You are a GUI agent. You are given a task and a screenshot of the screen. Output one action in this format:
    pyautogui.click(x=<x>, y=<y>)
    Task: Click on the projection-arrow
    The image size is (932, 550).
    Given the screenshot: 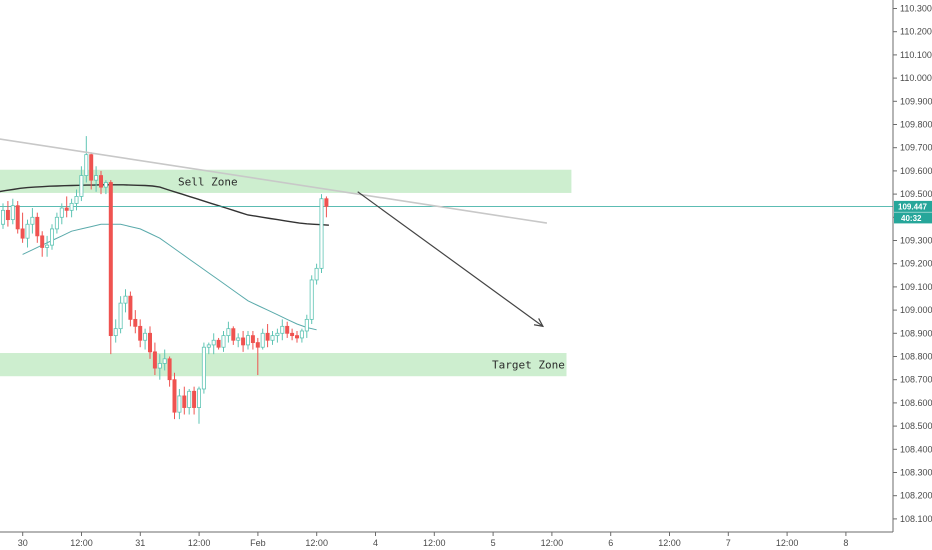 What is the action you would take?
    pyautogui.click(x=450, y=259)
    